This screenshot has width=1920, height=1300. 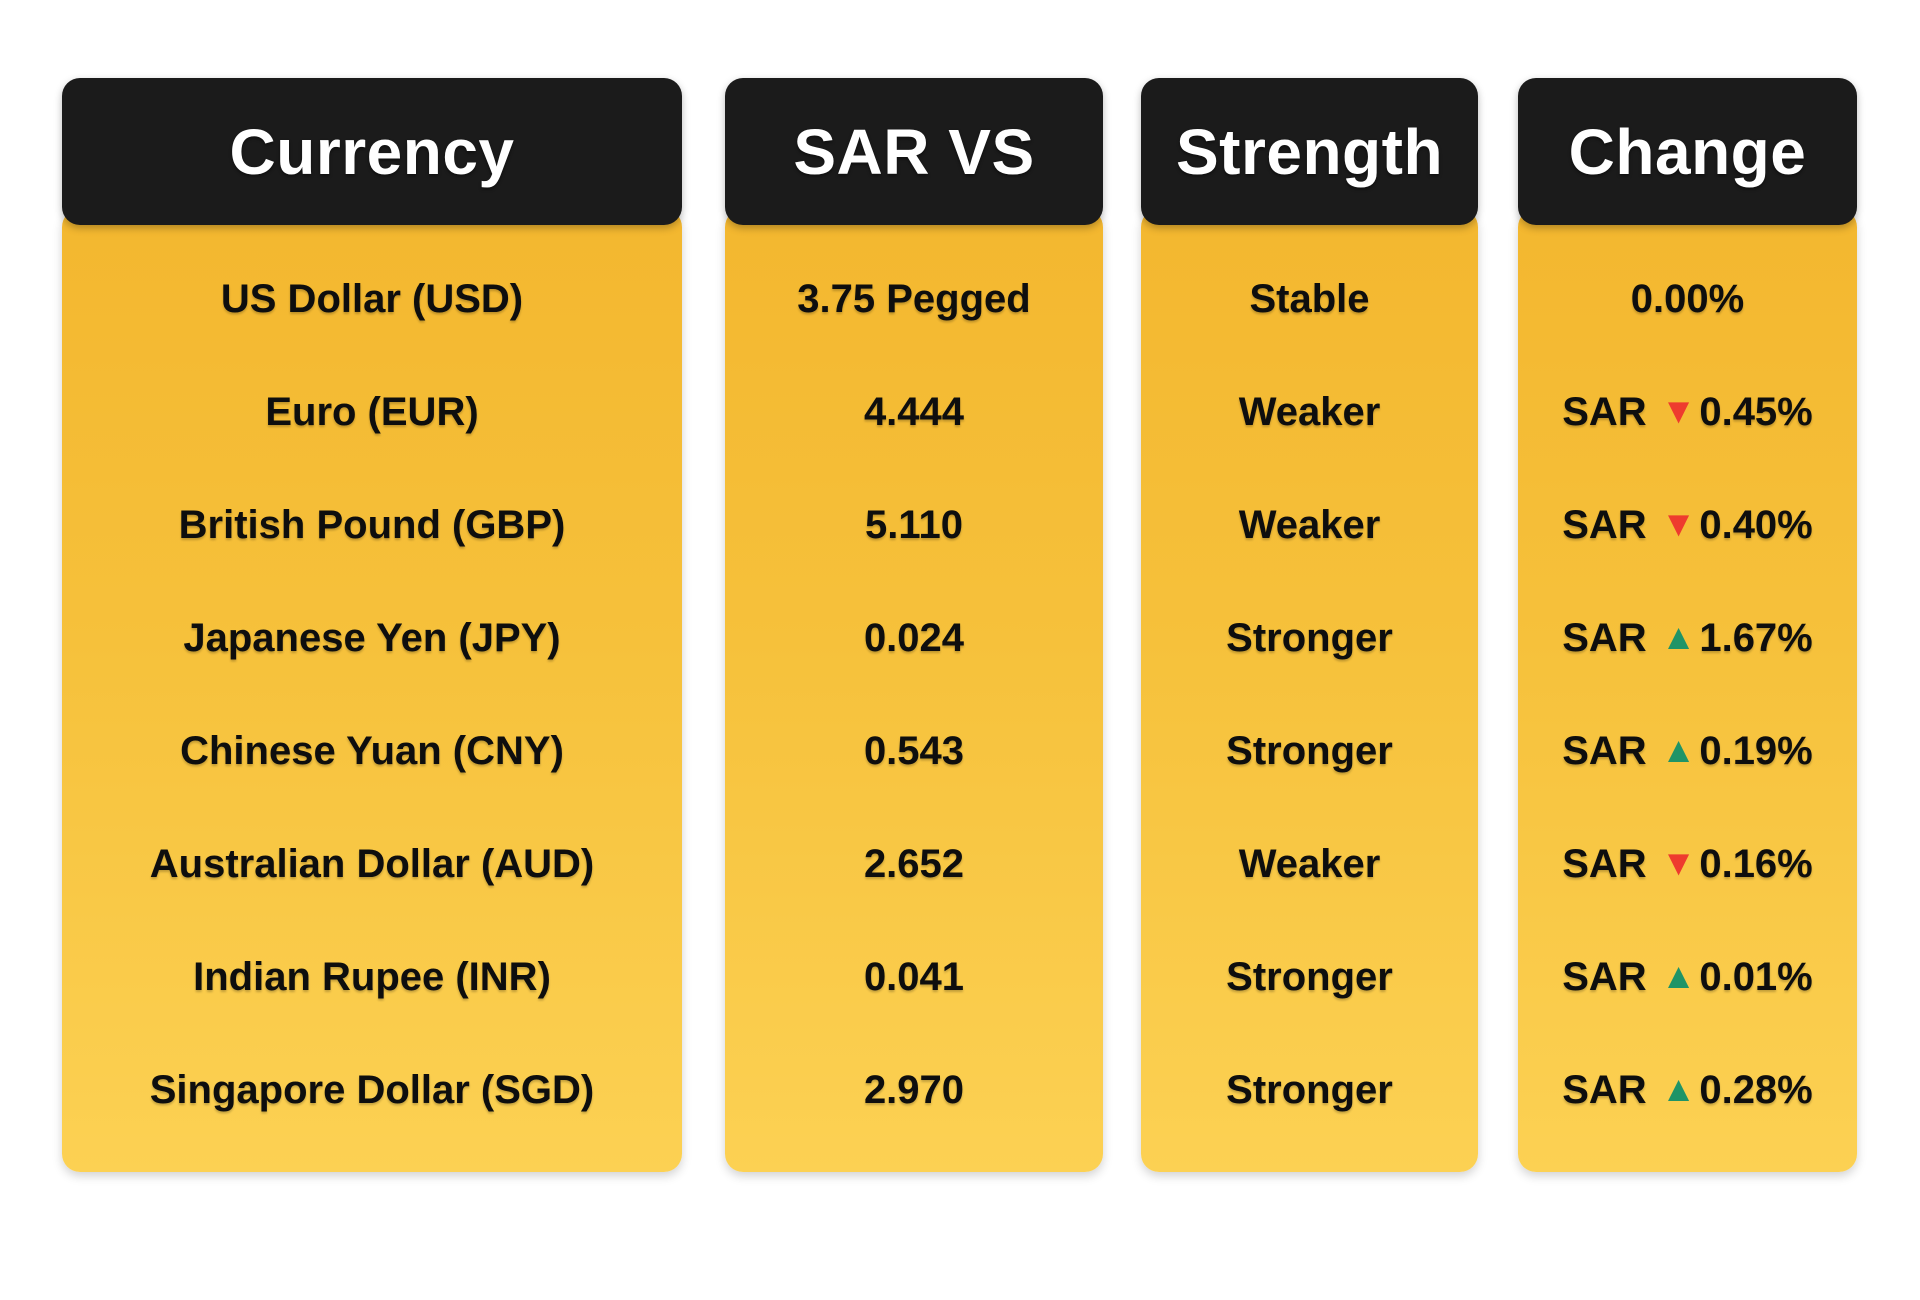 What do you see at coordinates (372, 525) in the screenshot?
I see `currency-cell: British Pound (GBP)` at bounding box center [372, 525].